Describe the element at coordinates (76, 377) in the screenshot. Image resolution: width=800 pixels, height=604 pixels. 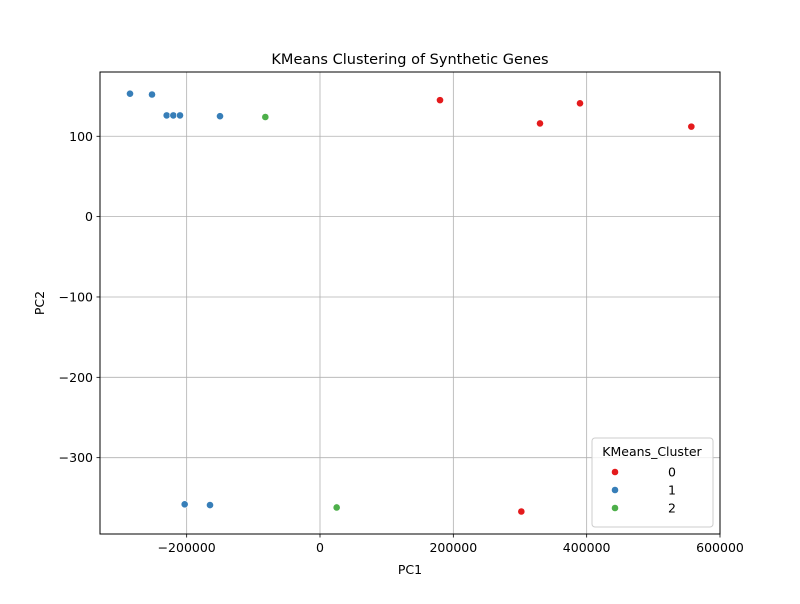
I see `y-tick-label: −200` at that location.